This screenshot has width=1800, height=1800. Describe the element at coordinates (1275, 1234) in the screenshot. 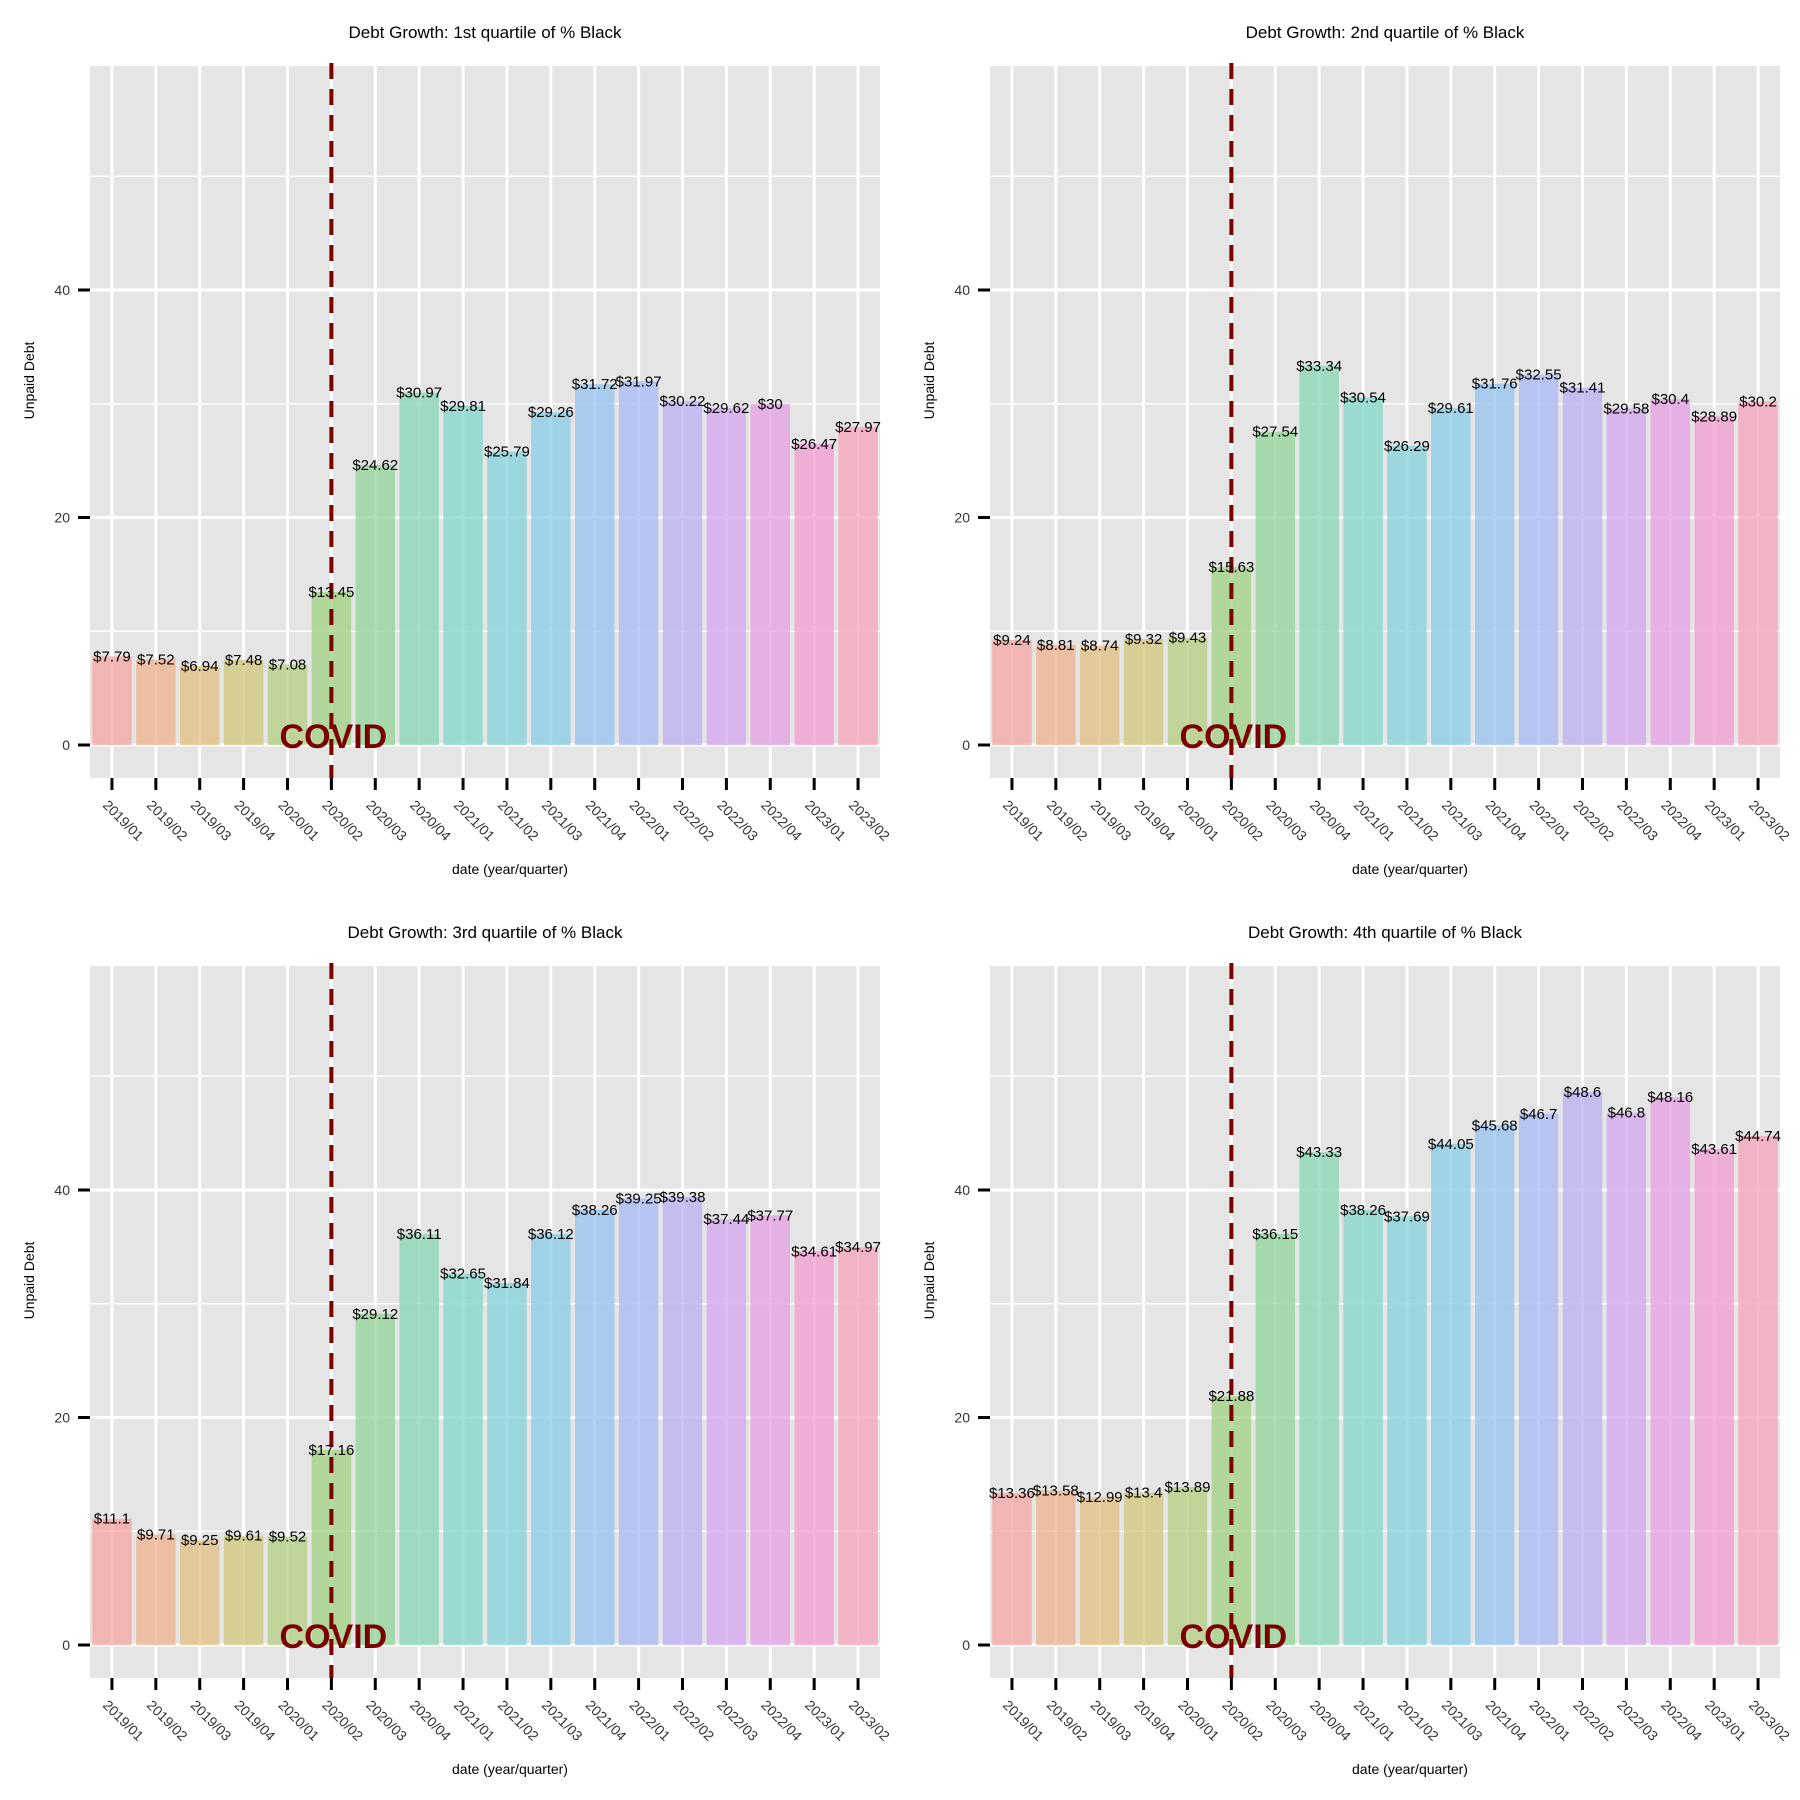

I see `data-label: $36.15` at that location.